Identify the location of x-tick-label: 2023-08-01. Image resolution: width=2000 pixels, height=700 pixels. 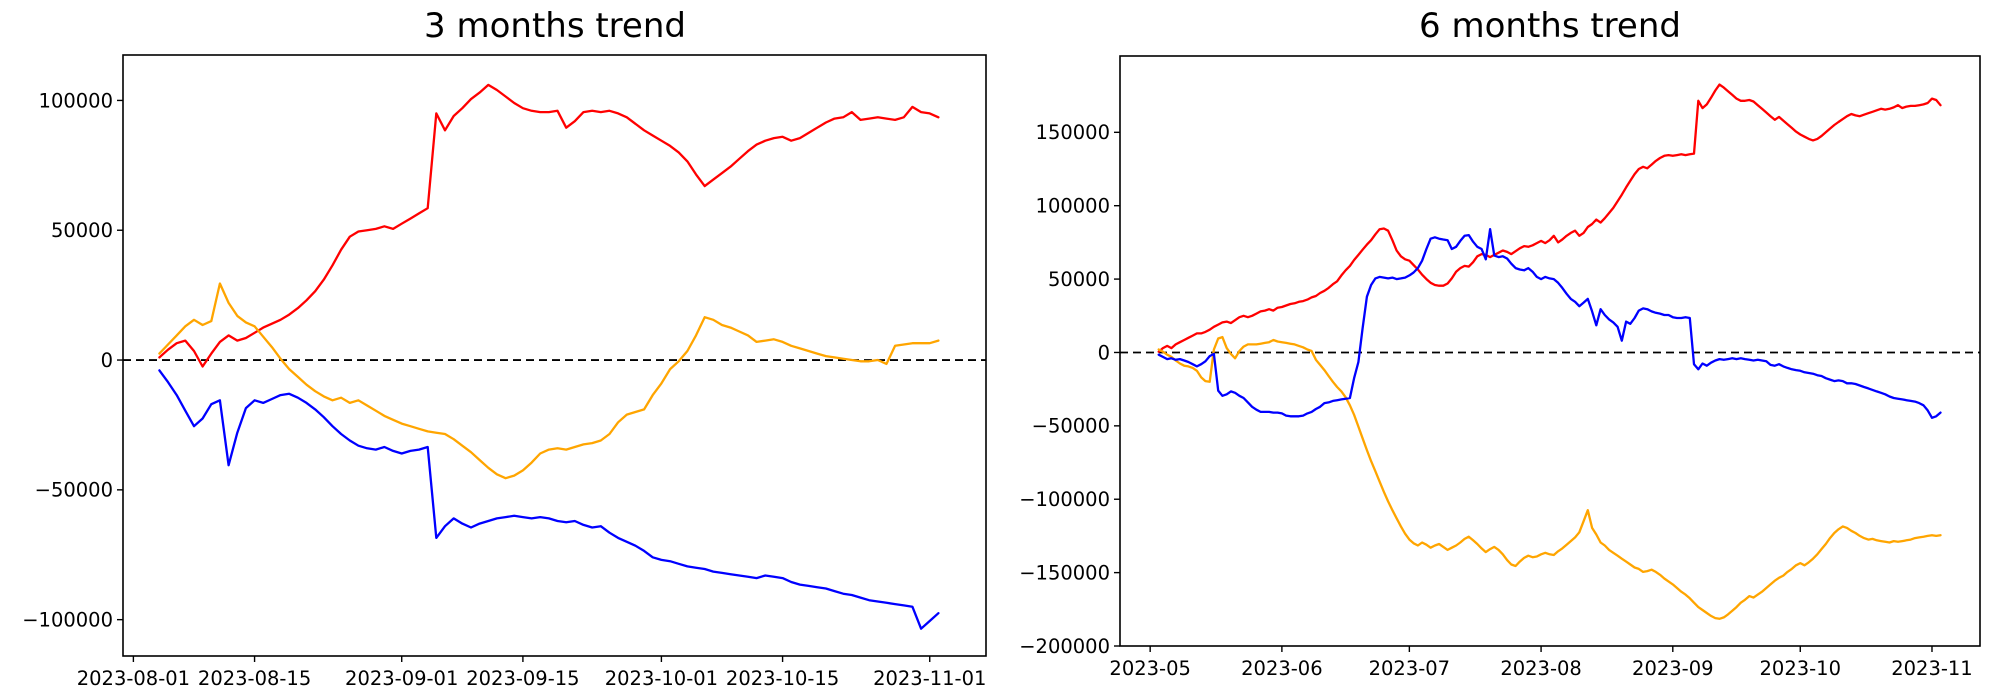
(133, 678).